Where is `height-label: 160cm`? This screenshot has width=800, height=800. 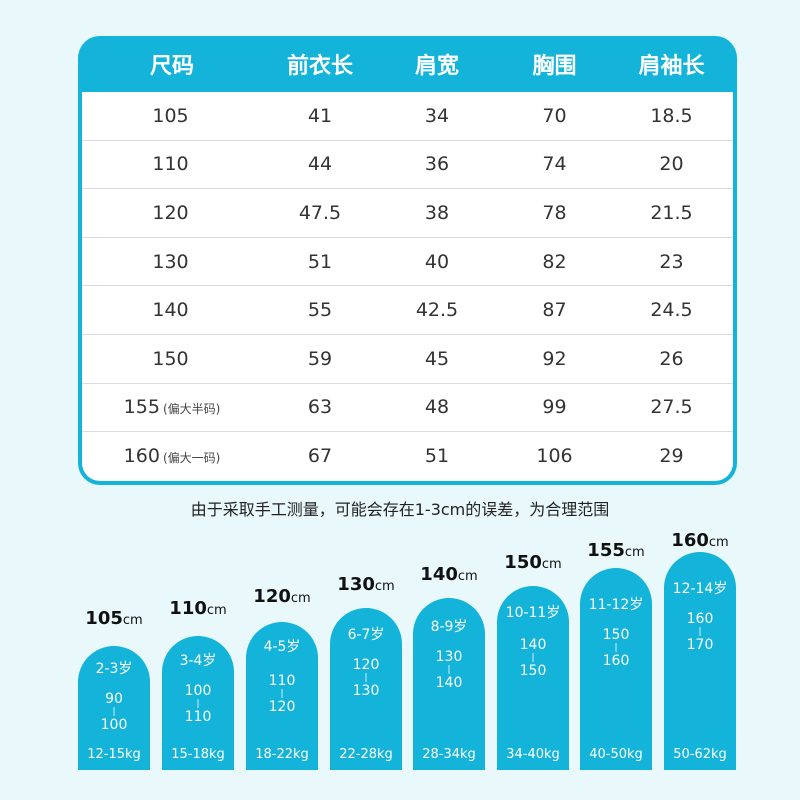
height-label: 160cm is located at coordinates (700, 540).